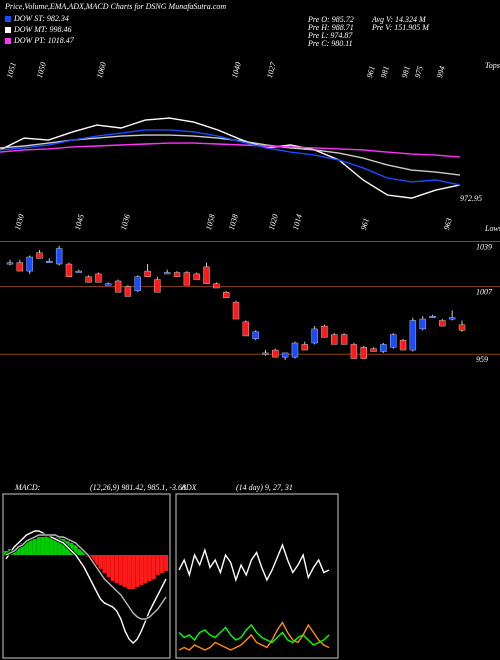  I want to click on low-label: 1036, so click(125, 222).